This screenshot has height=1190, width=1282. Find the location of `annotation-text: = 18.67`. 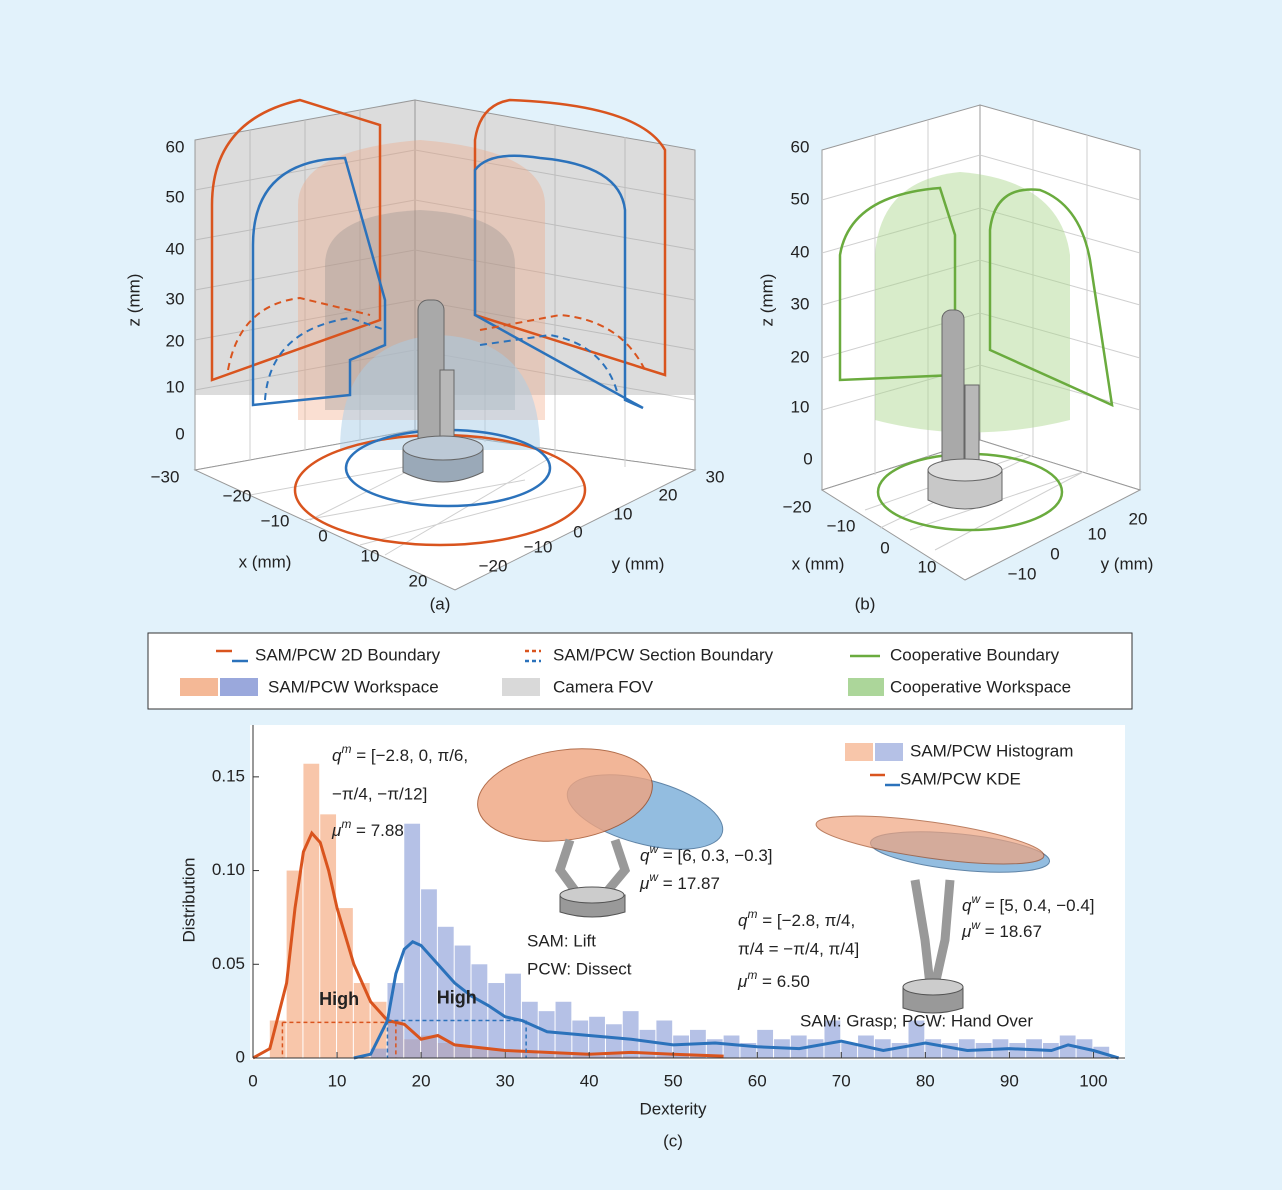

annotation-text: = 18.67 is located at coordinates (1011, 931).